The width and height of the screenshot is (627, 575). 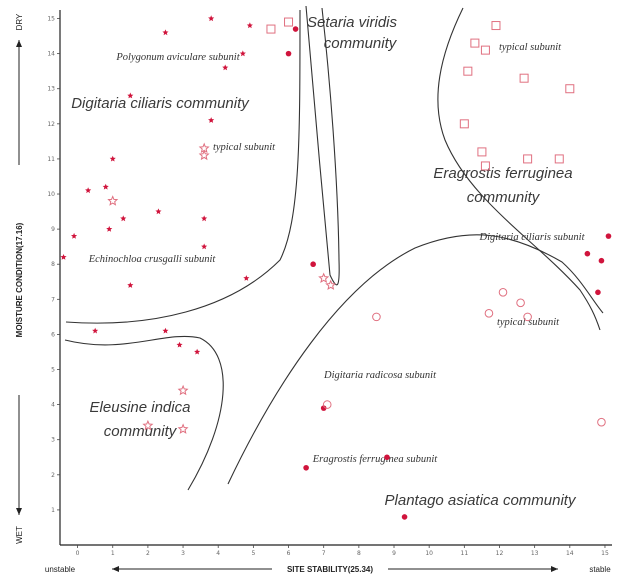 I want to click on eragrostis-boundary, so click(x=519, y=169).